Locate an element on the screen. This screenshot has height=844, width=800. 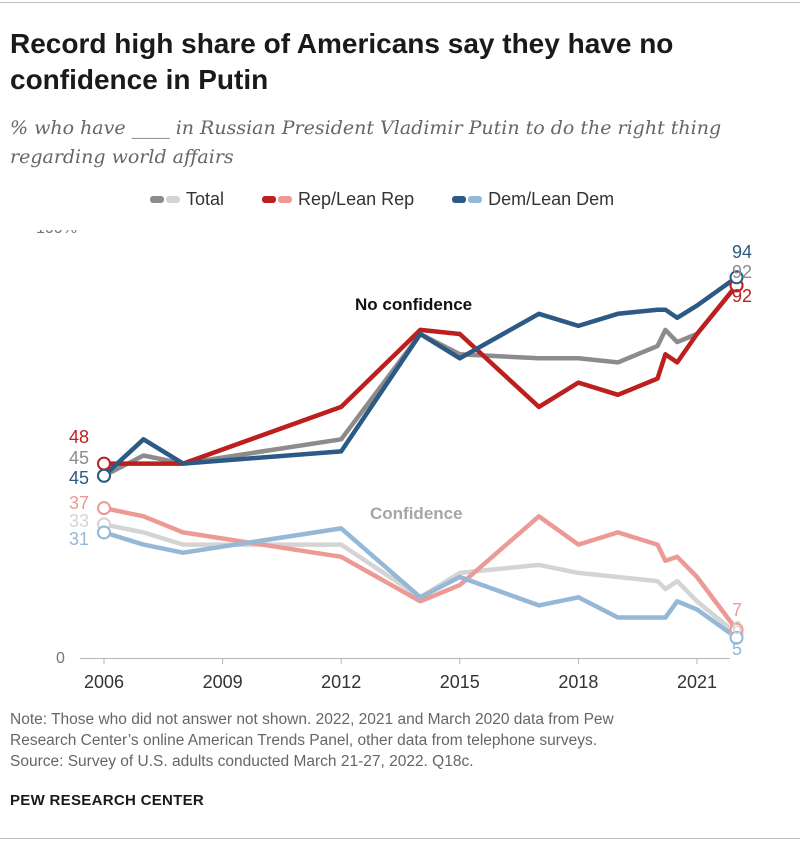
x-tick-label-2018: 2018 is located at coordinates (578, 682).